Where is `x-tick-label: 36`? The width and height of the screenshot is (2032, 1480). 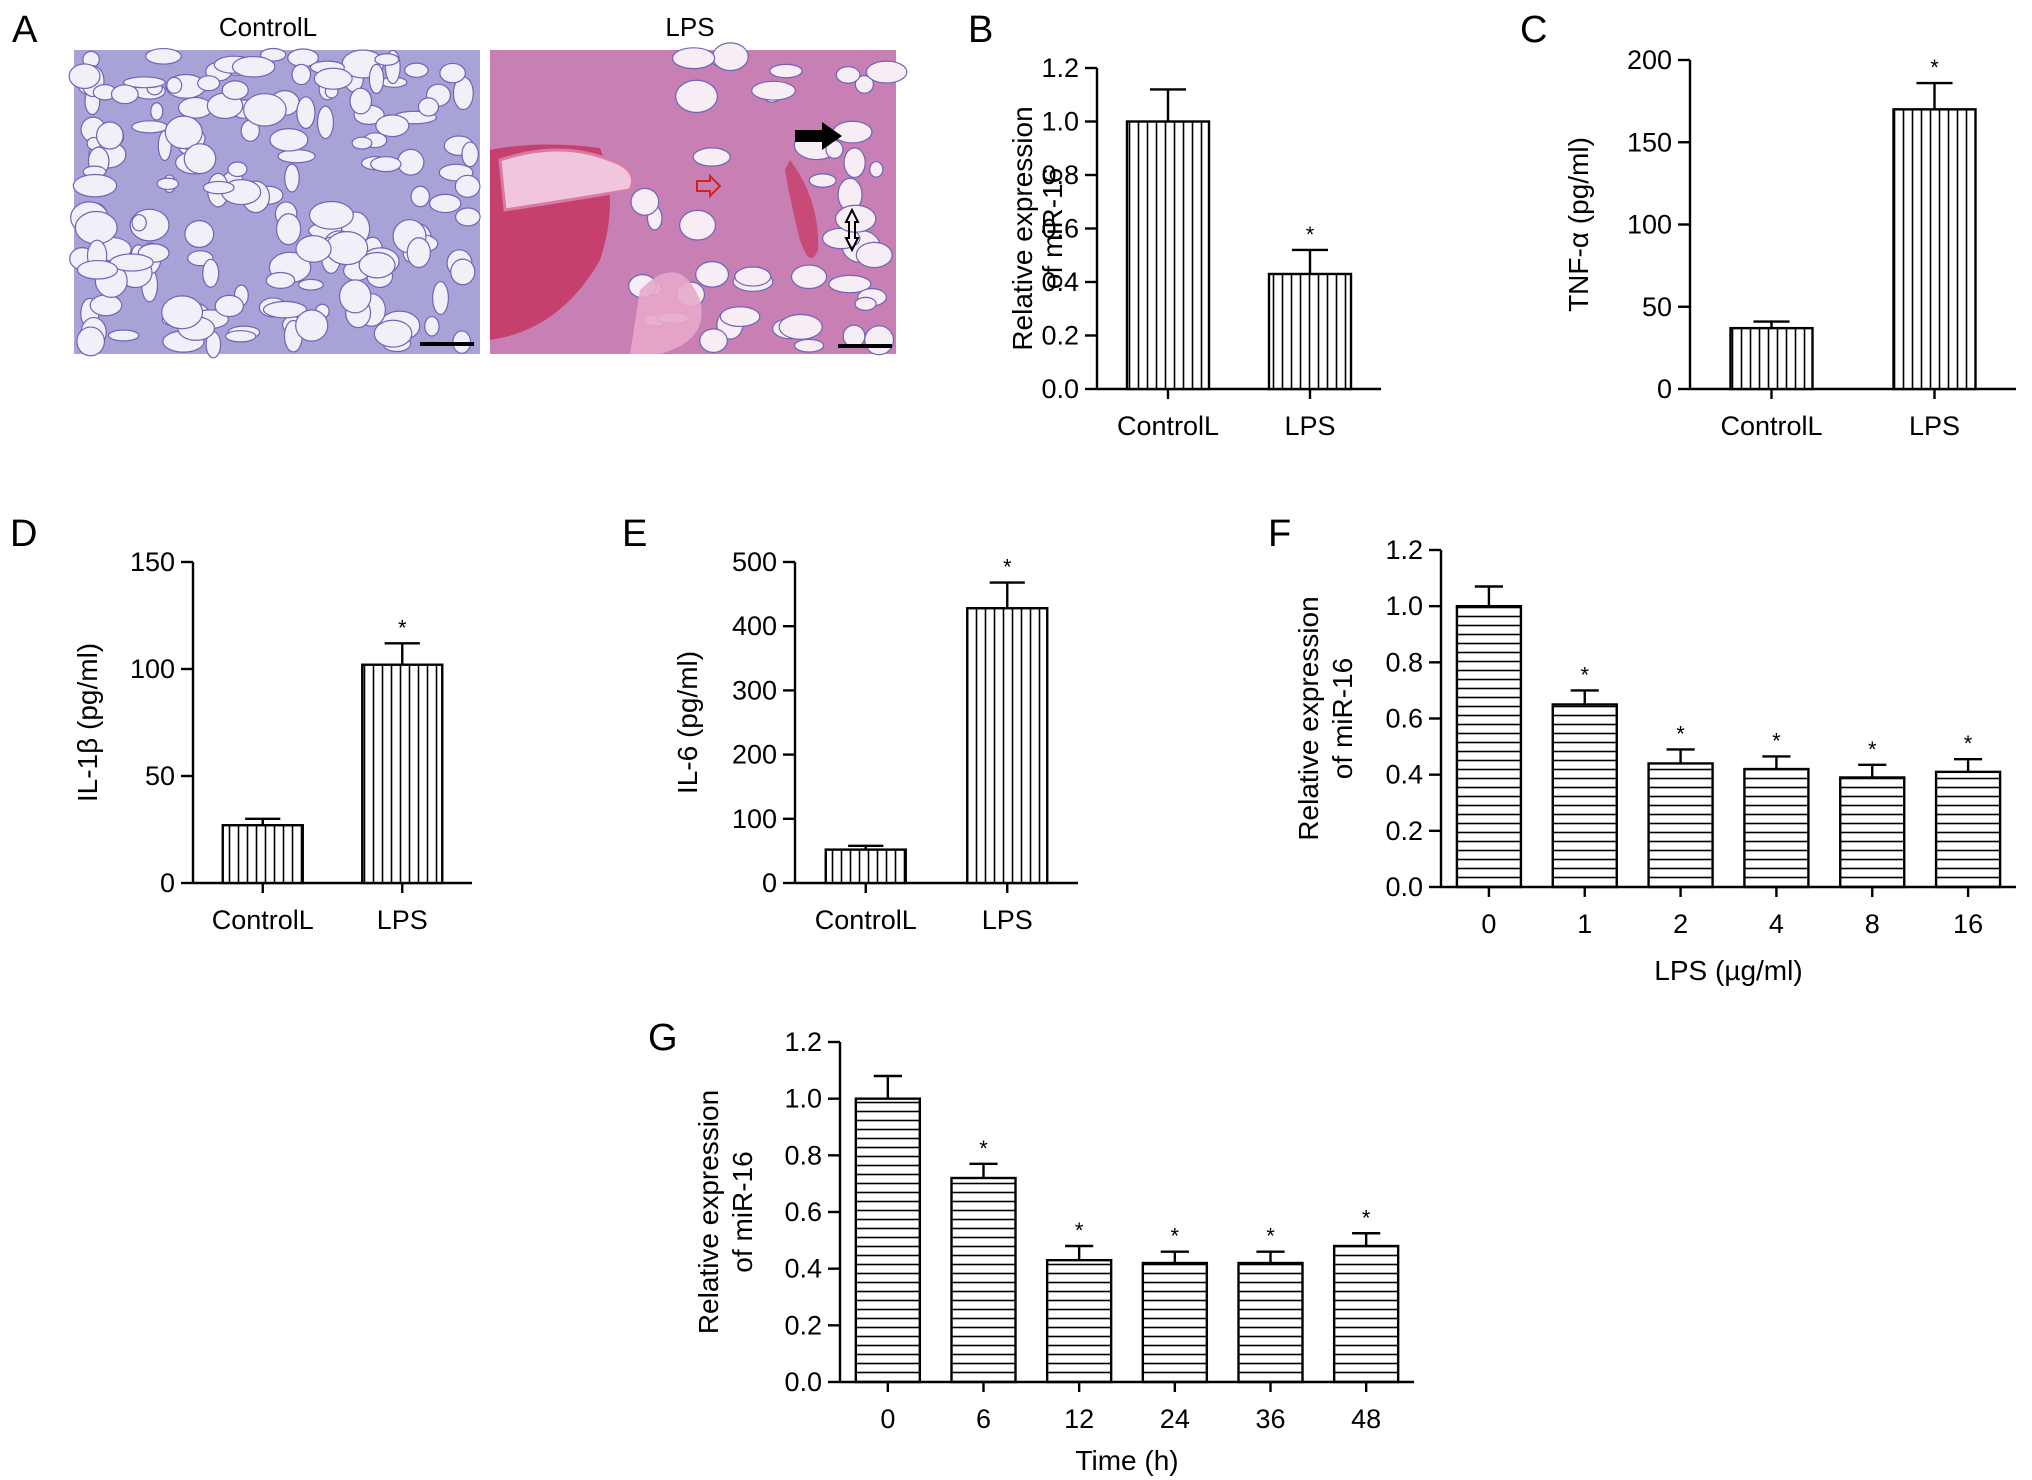
x-tick-label: 36 is located at coordinates (1270, 1419).